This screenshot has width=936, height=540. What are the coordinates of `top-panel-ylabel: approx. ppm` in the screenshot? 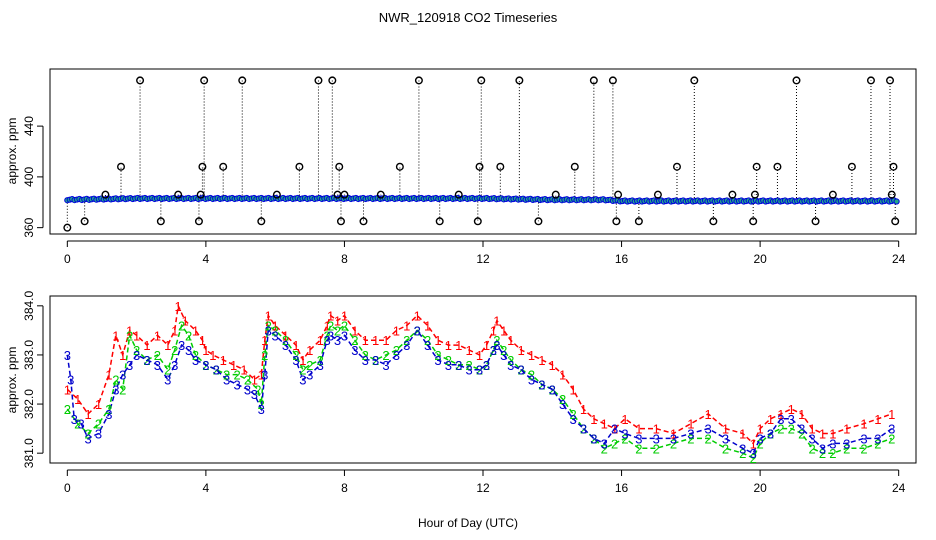 It's located at (12, 151).